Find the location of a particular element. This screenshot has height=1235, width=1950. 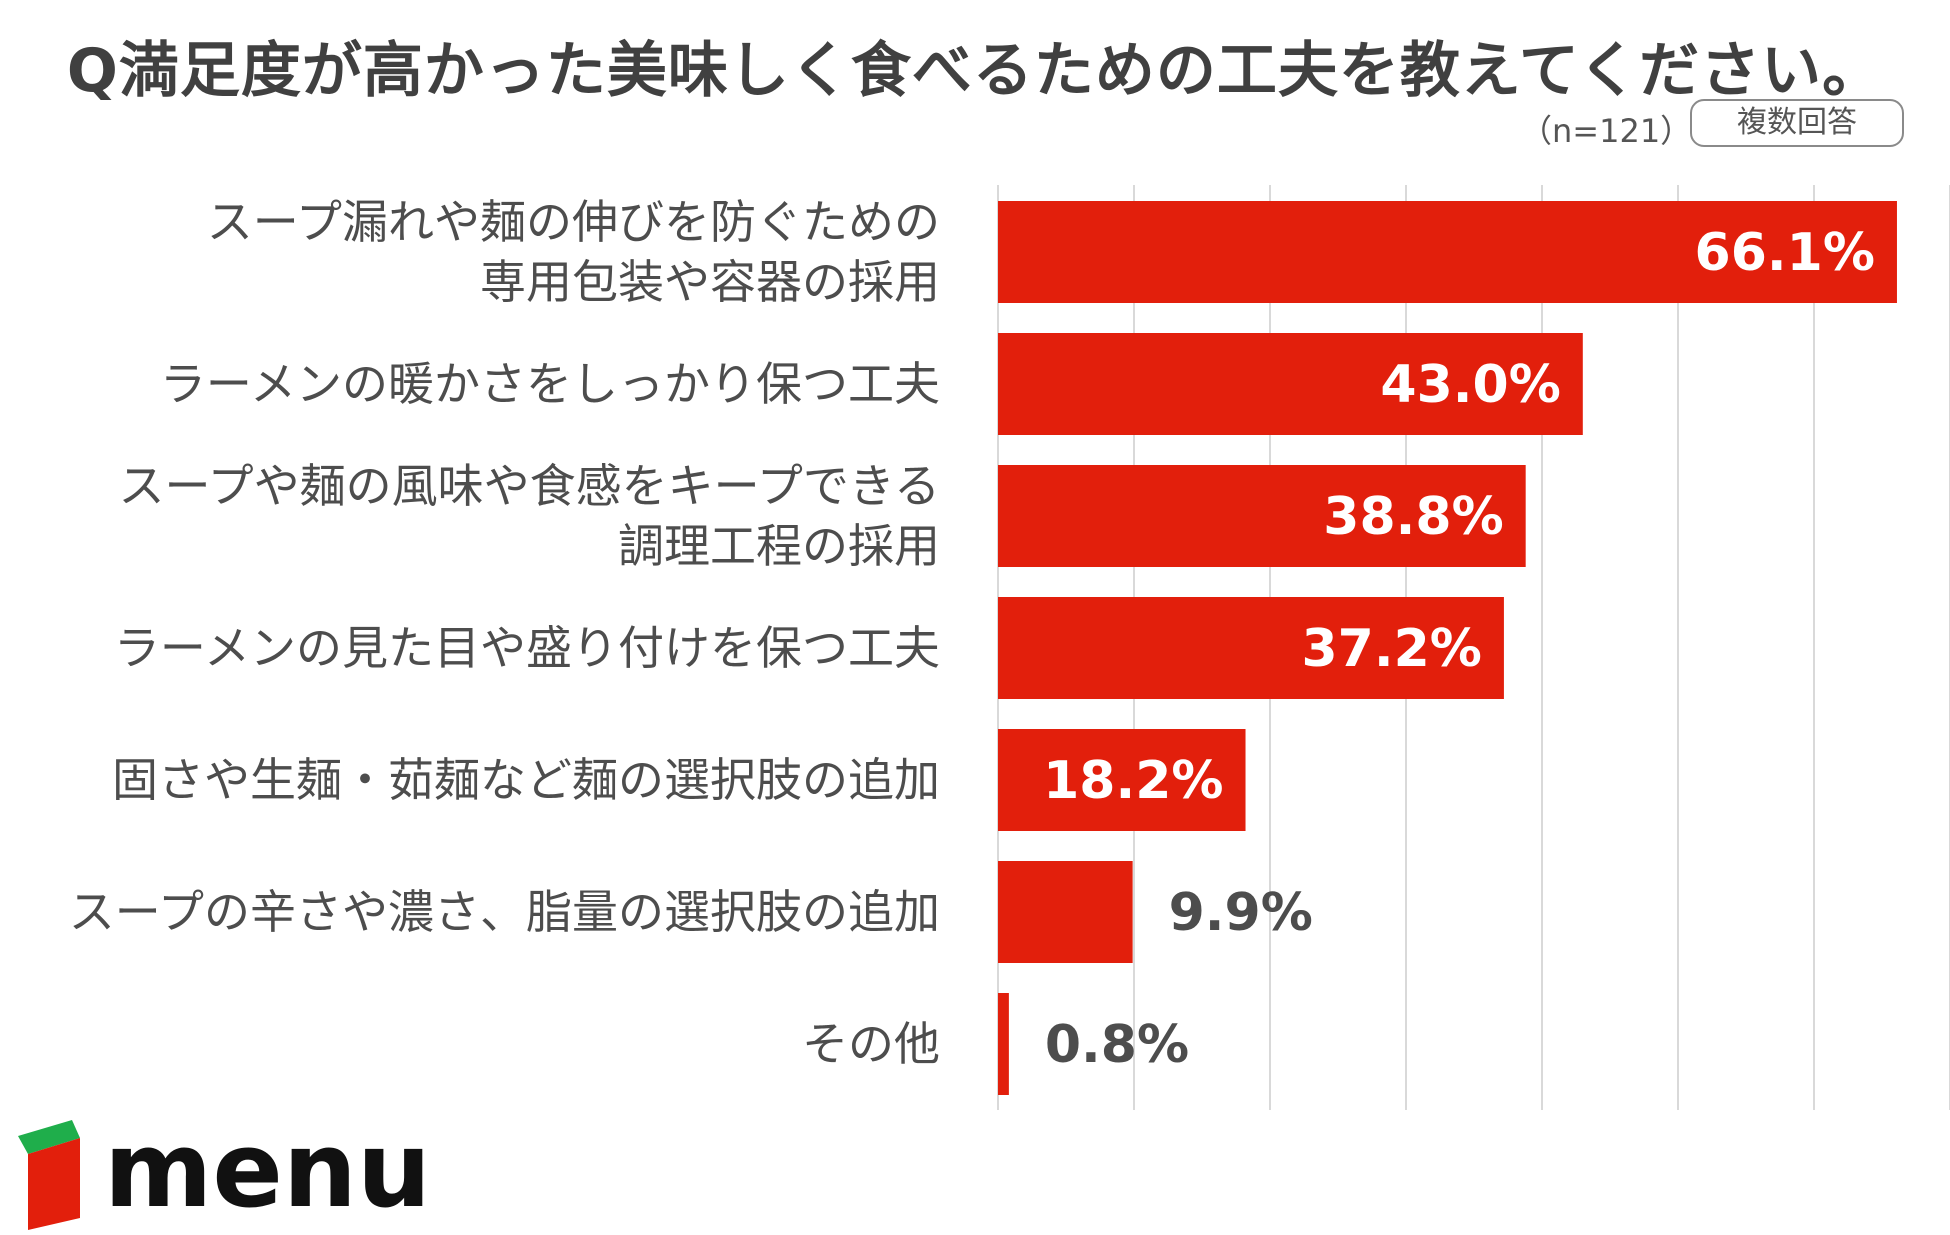

value-label: 66.1% is located at coordinates (1785, 253).